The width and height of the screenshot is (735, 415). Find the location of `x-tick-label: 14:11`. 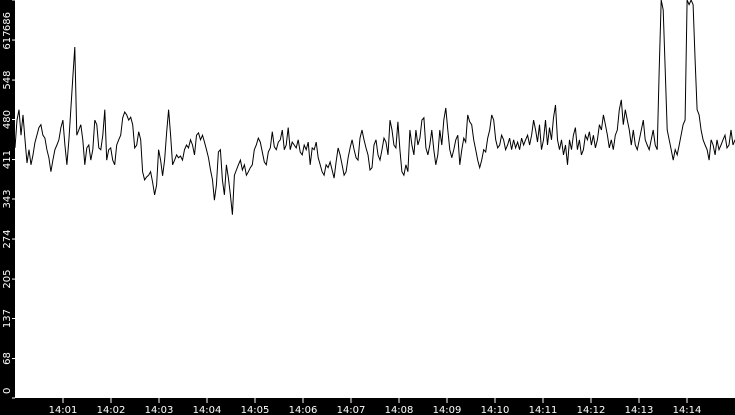

x-tick-label: 14:11 is located at coordinates (543, 410).